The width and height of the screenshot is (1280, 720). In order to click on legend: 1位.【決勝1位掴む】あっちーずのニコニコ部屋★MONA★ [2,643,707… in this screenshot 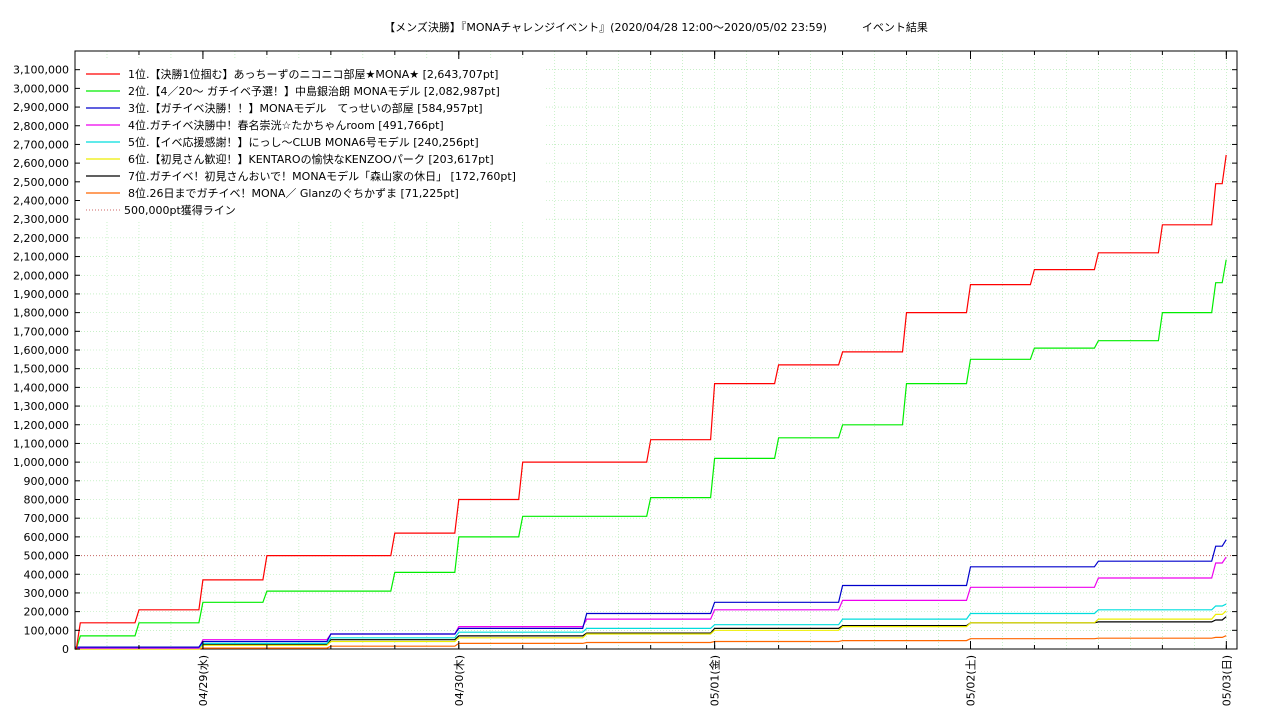, I will do `click(312, 141)`.